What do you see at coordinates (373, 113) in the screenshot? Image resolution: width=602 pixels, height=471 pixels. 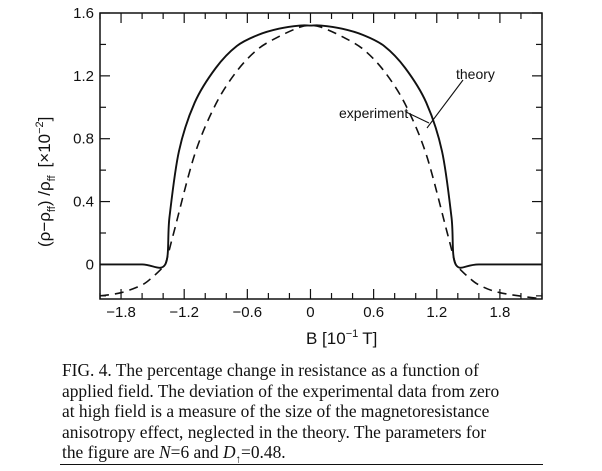 I see `annotation-experiment: experiment` at bounding box center [373, 113].